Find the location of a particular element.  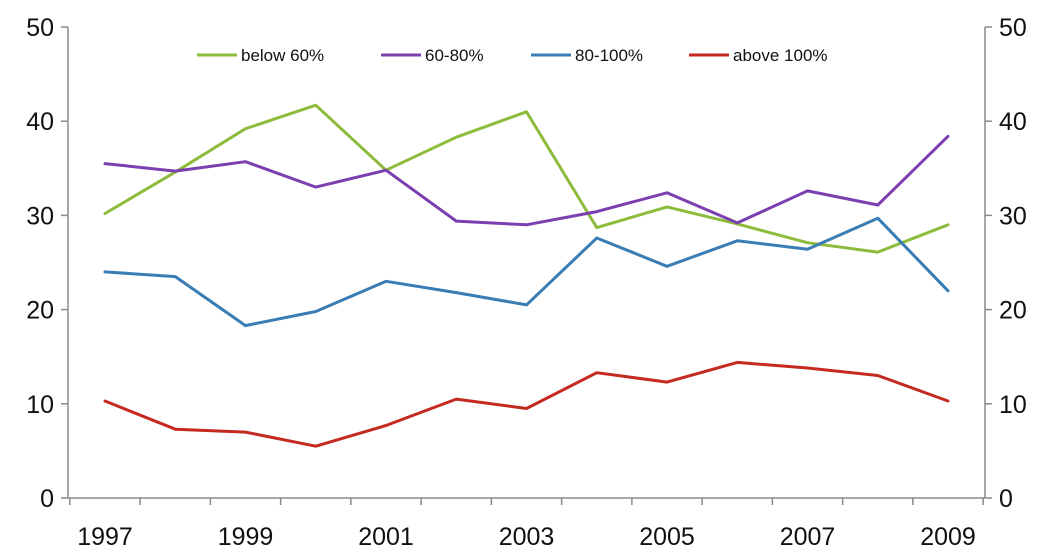

y-tick-label-left: 30 is located at coordinates (40, 216).